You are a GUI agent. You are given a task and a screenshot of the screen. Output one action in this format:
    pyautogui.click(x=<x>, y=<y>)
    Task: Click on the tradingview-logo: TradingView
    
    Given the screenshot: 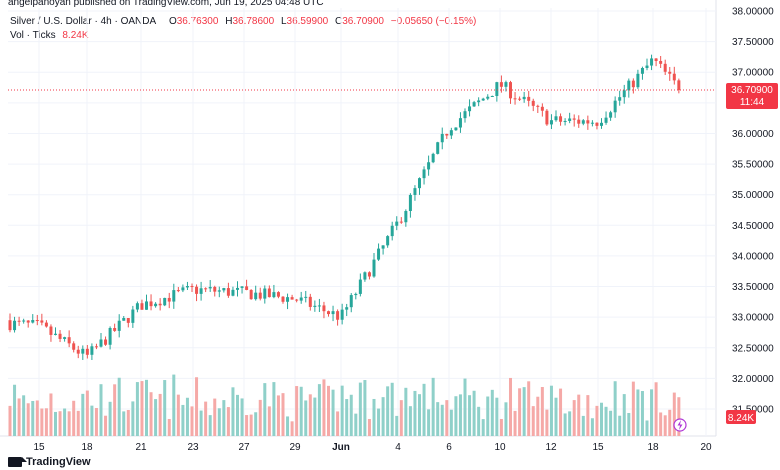 What is the action you would take?
    pyautogui.click(x=49, y=462)
    